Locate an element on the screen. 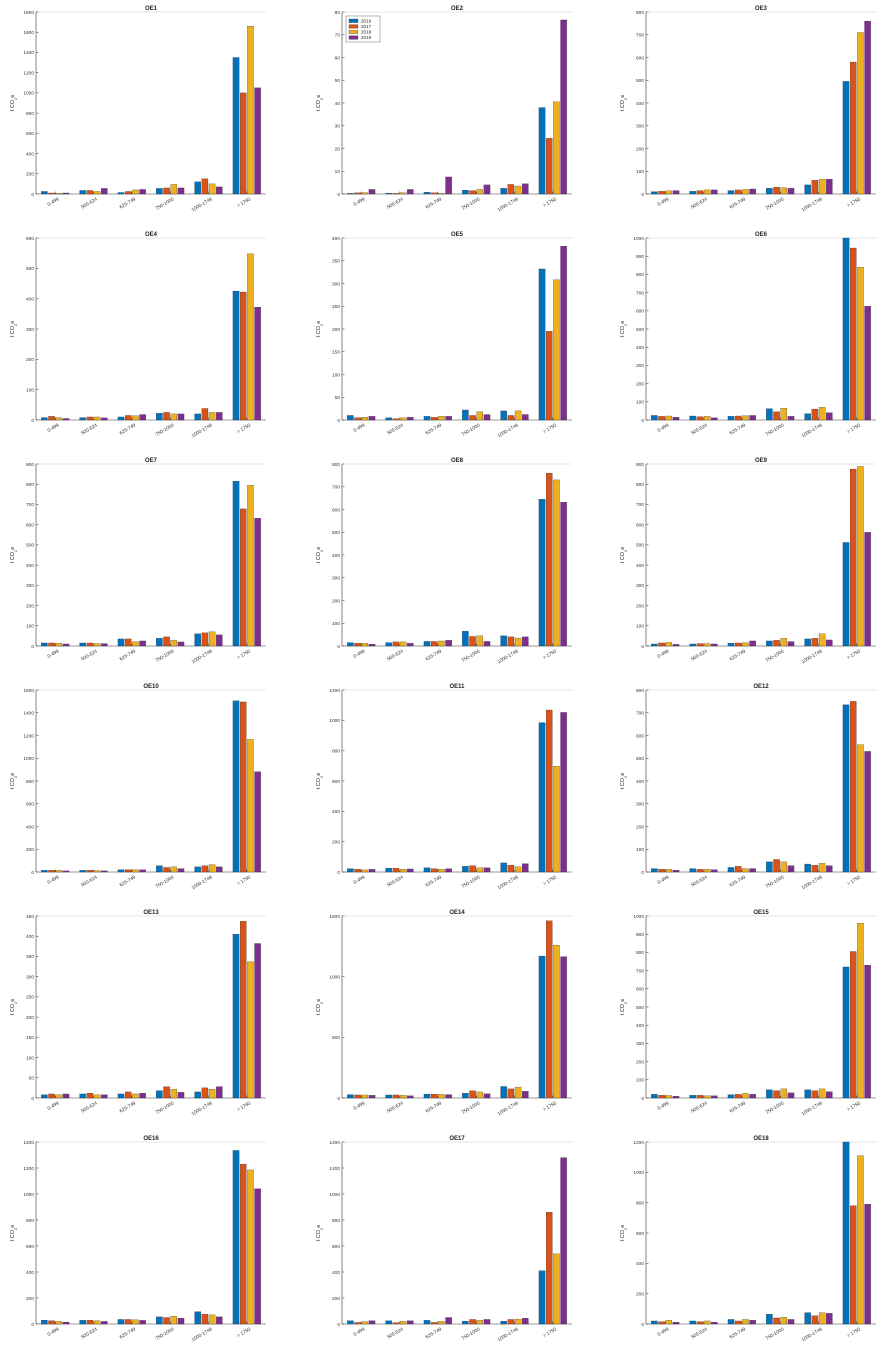  x-tick-label: 0-499 is located at coordinates (360, 1105).